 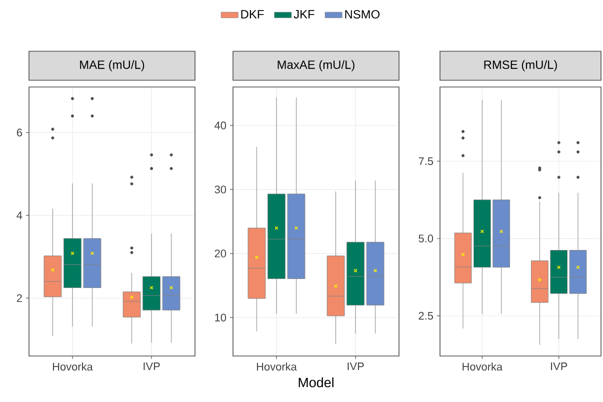 What do you see at coordinates (220, 254) in the screenshot?
I see `y-tick-label: 20` at bounding box center [220, 254].